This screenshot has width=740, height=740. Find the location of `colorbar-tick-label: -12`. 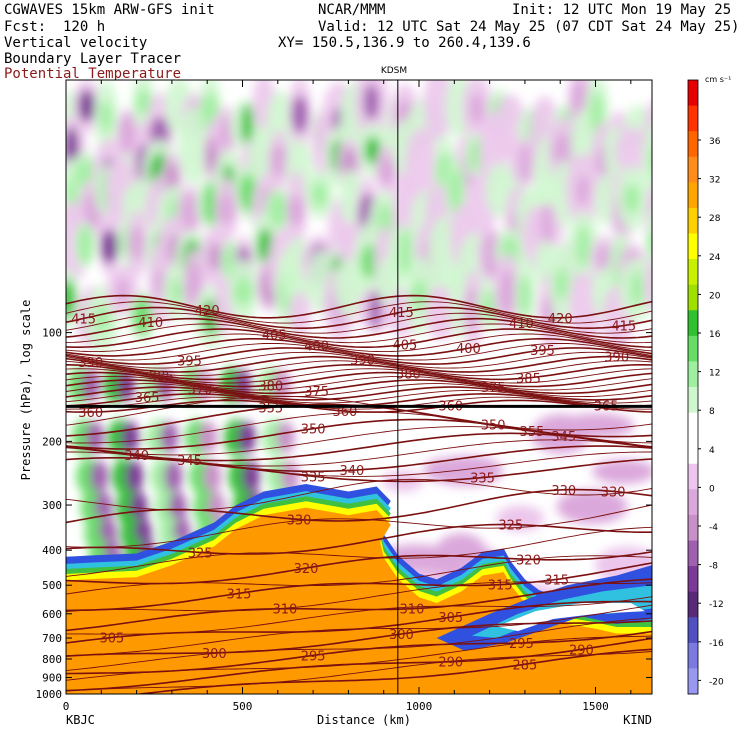

colorbar-tick-label: -12 is located at coordinates (716, 605).